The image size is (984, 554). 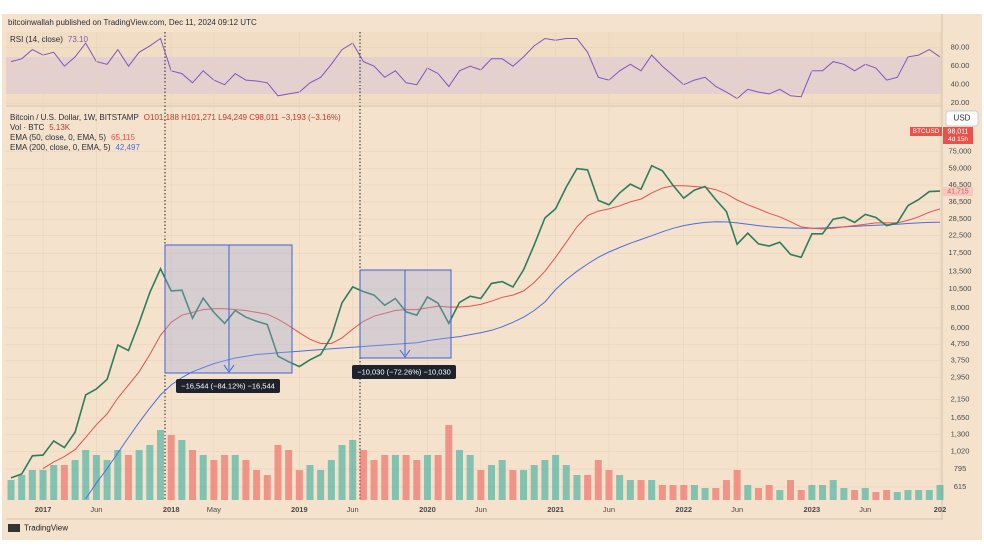 What do you see at coordinates (46, 528) in the screenshot?
I see `logo-text: TradingView` at bounding box center [46, 528].